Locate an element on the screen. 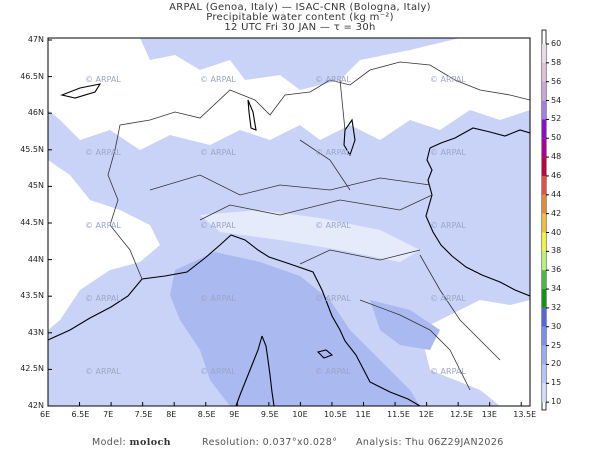 The image size is (600, 450). coast-elba is located at coordinates (325, 354).